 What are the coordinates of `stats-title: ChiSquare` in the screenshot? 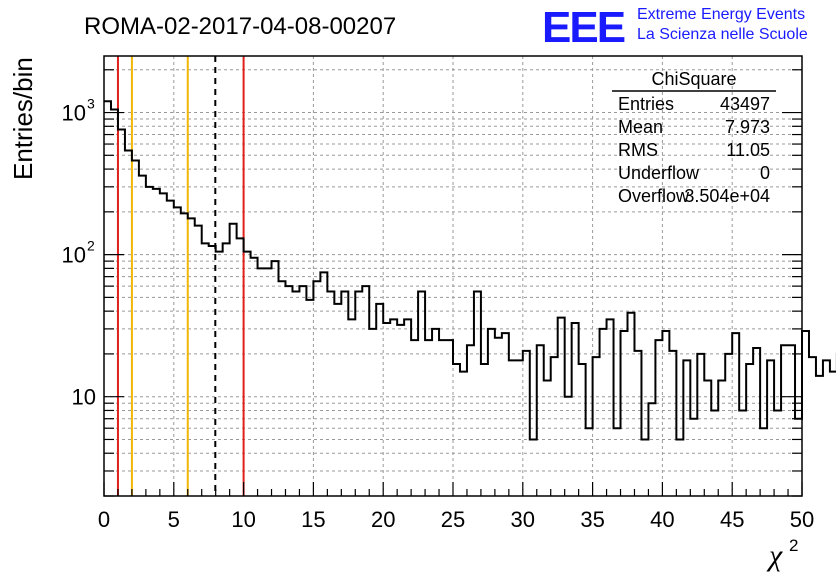 It's located at (693, 79).